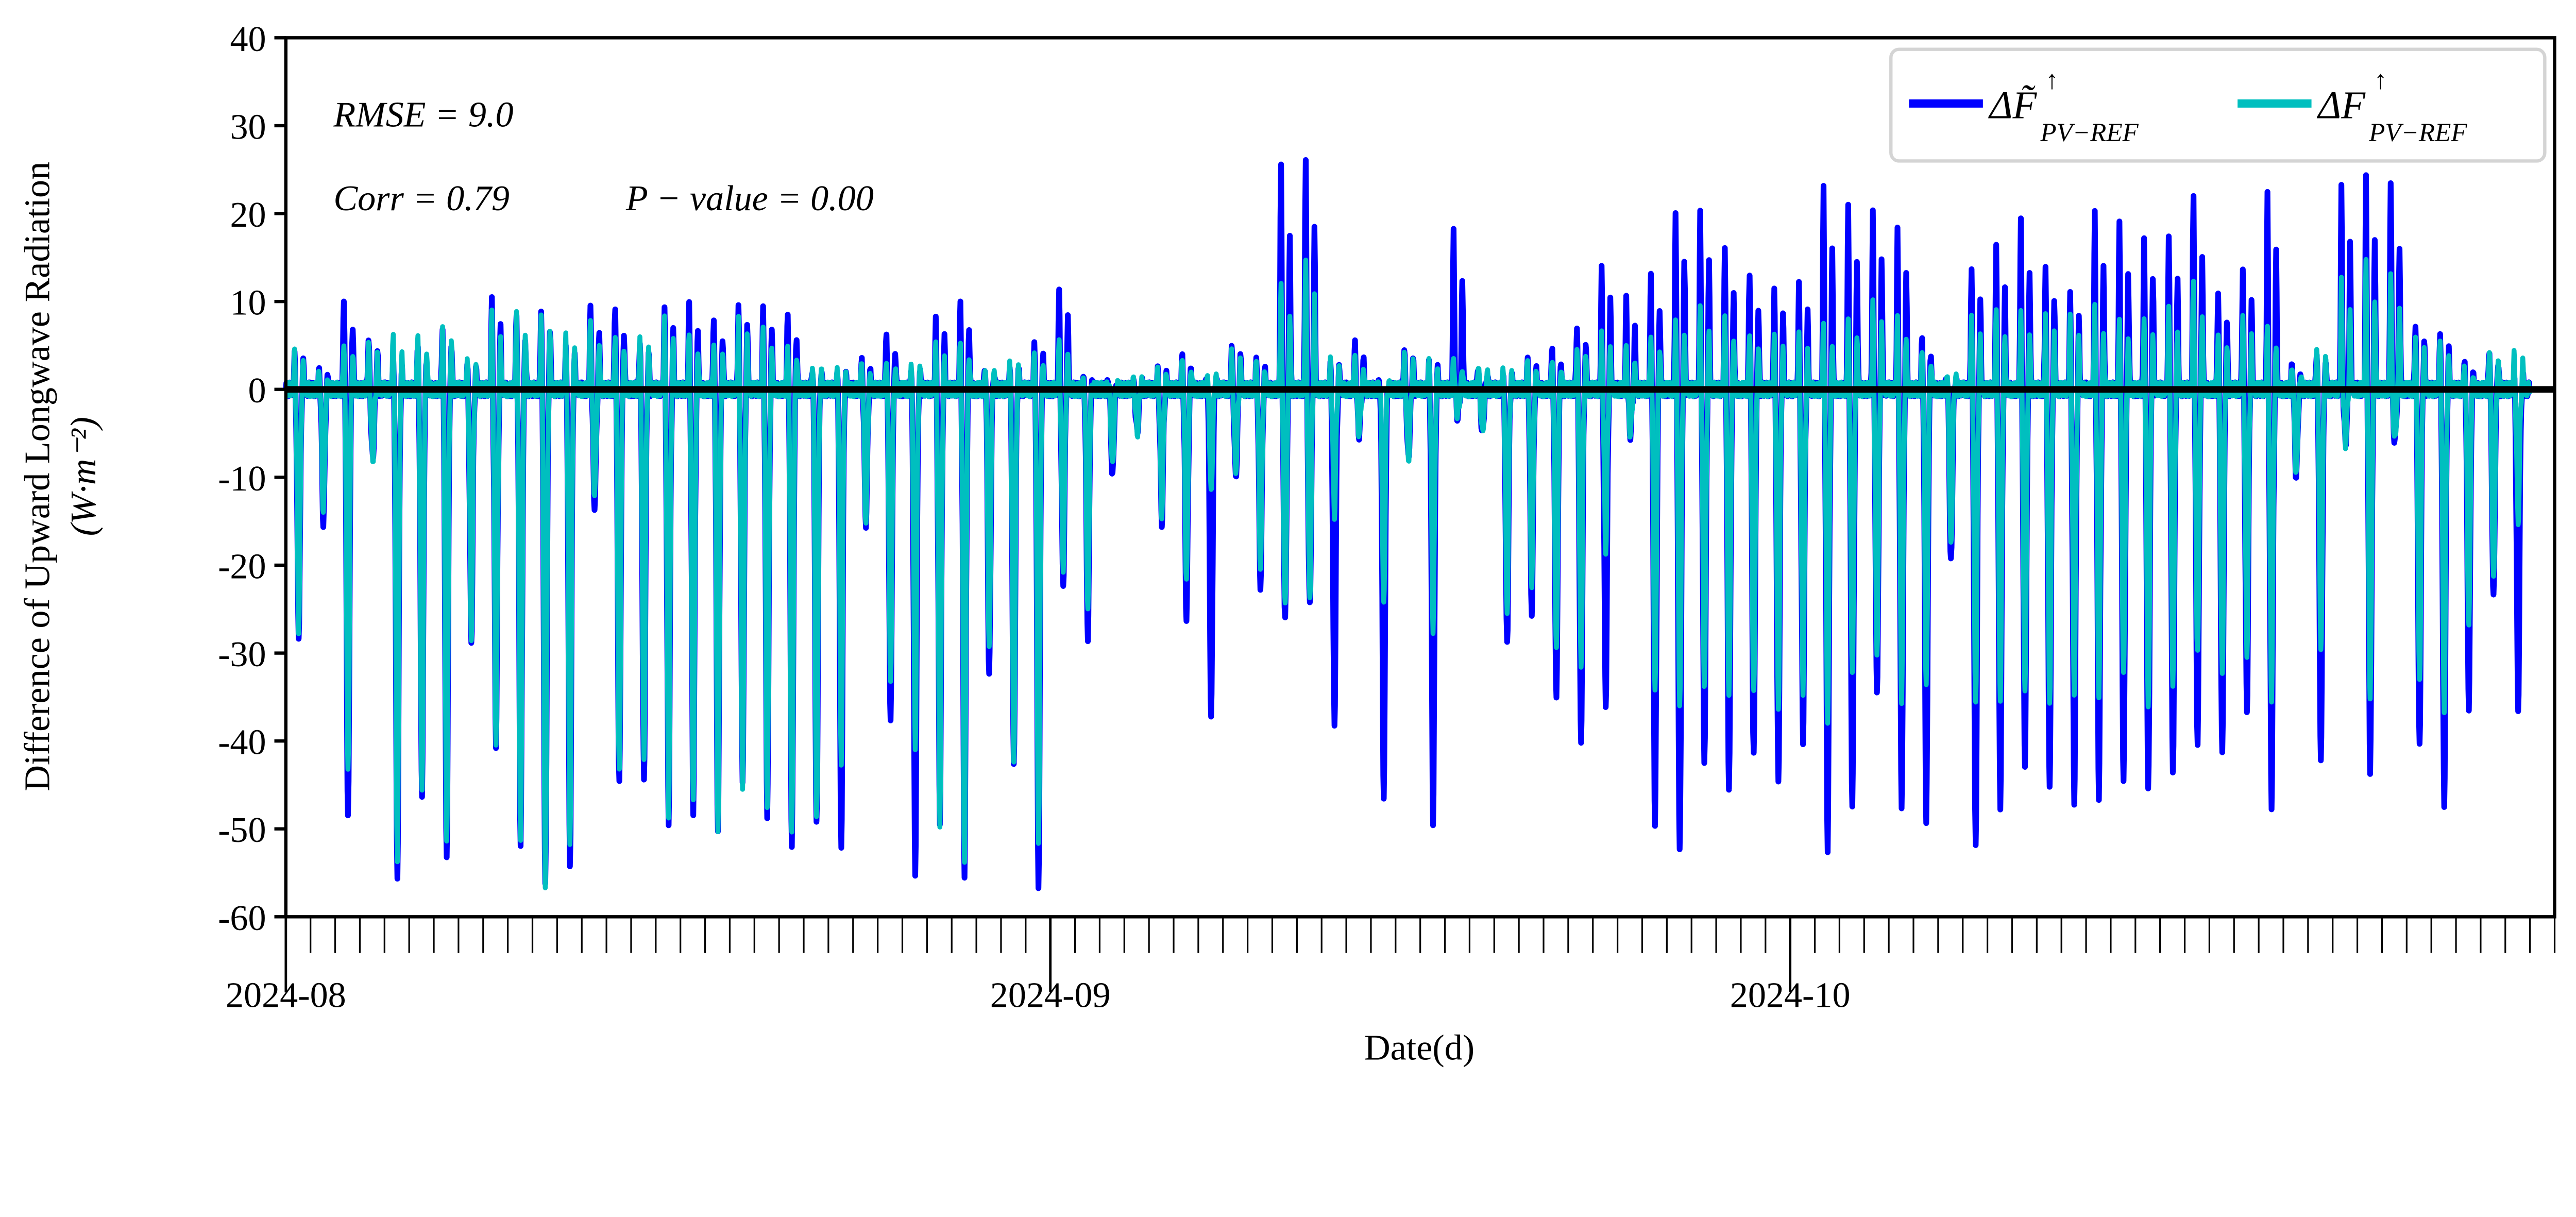 This screenshot has height=1217, width=2576. I want to click on legend-label-2-sup: ↑, so click(2380, 80).